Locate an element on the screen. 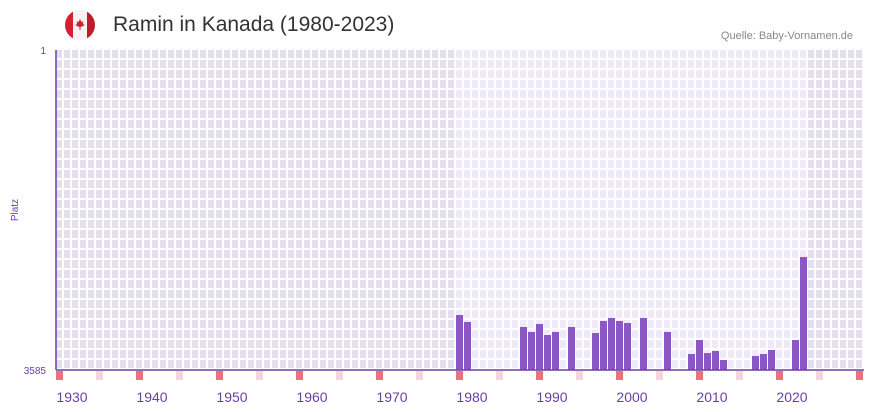 The width and height of the screenshot is (873, 412). bar-1991 is located at coordinates (547, 352).